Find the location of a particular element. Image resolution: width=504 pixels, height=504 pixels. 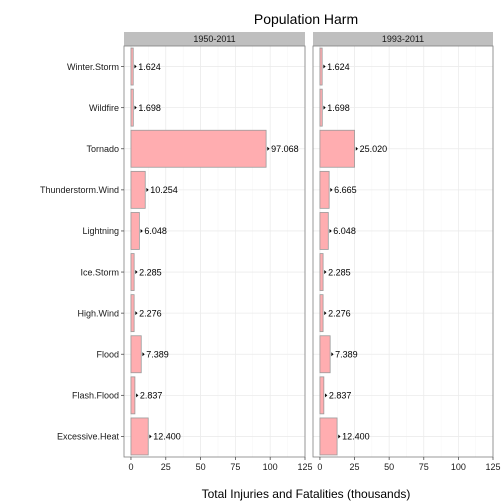

facet-strip-label: 1993-2011 is located at coordinates (403, 39).